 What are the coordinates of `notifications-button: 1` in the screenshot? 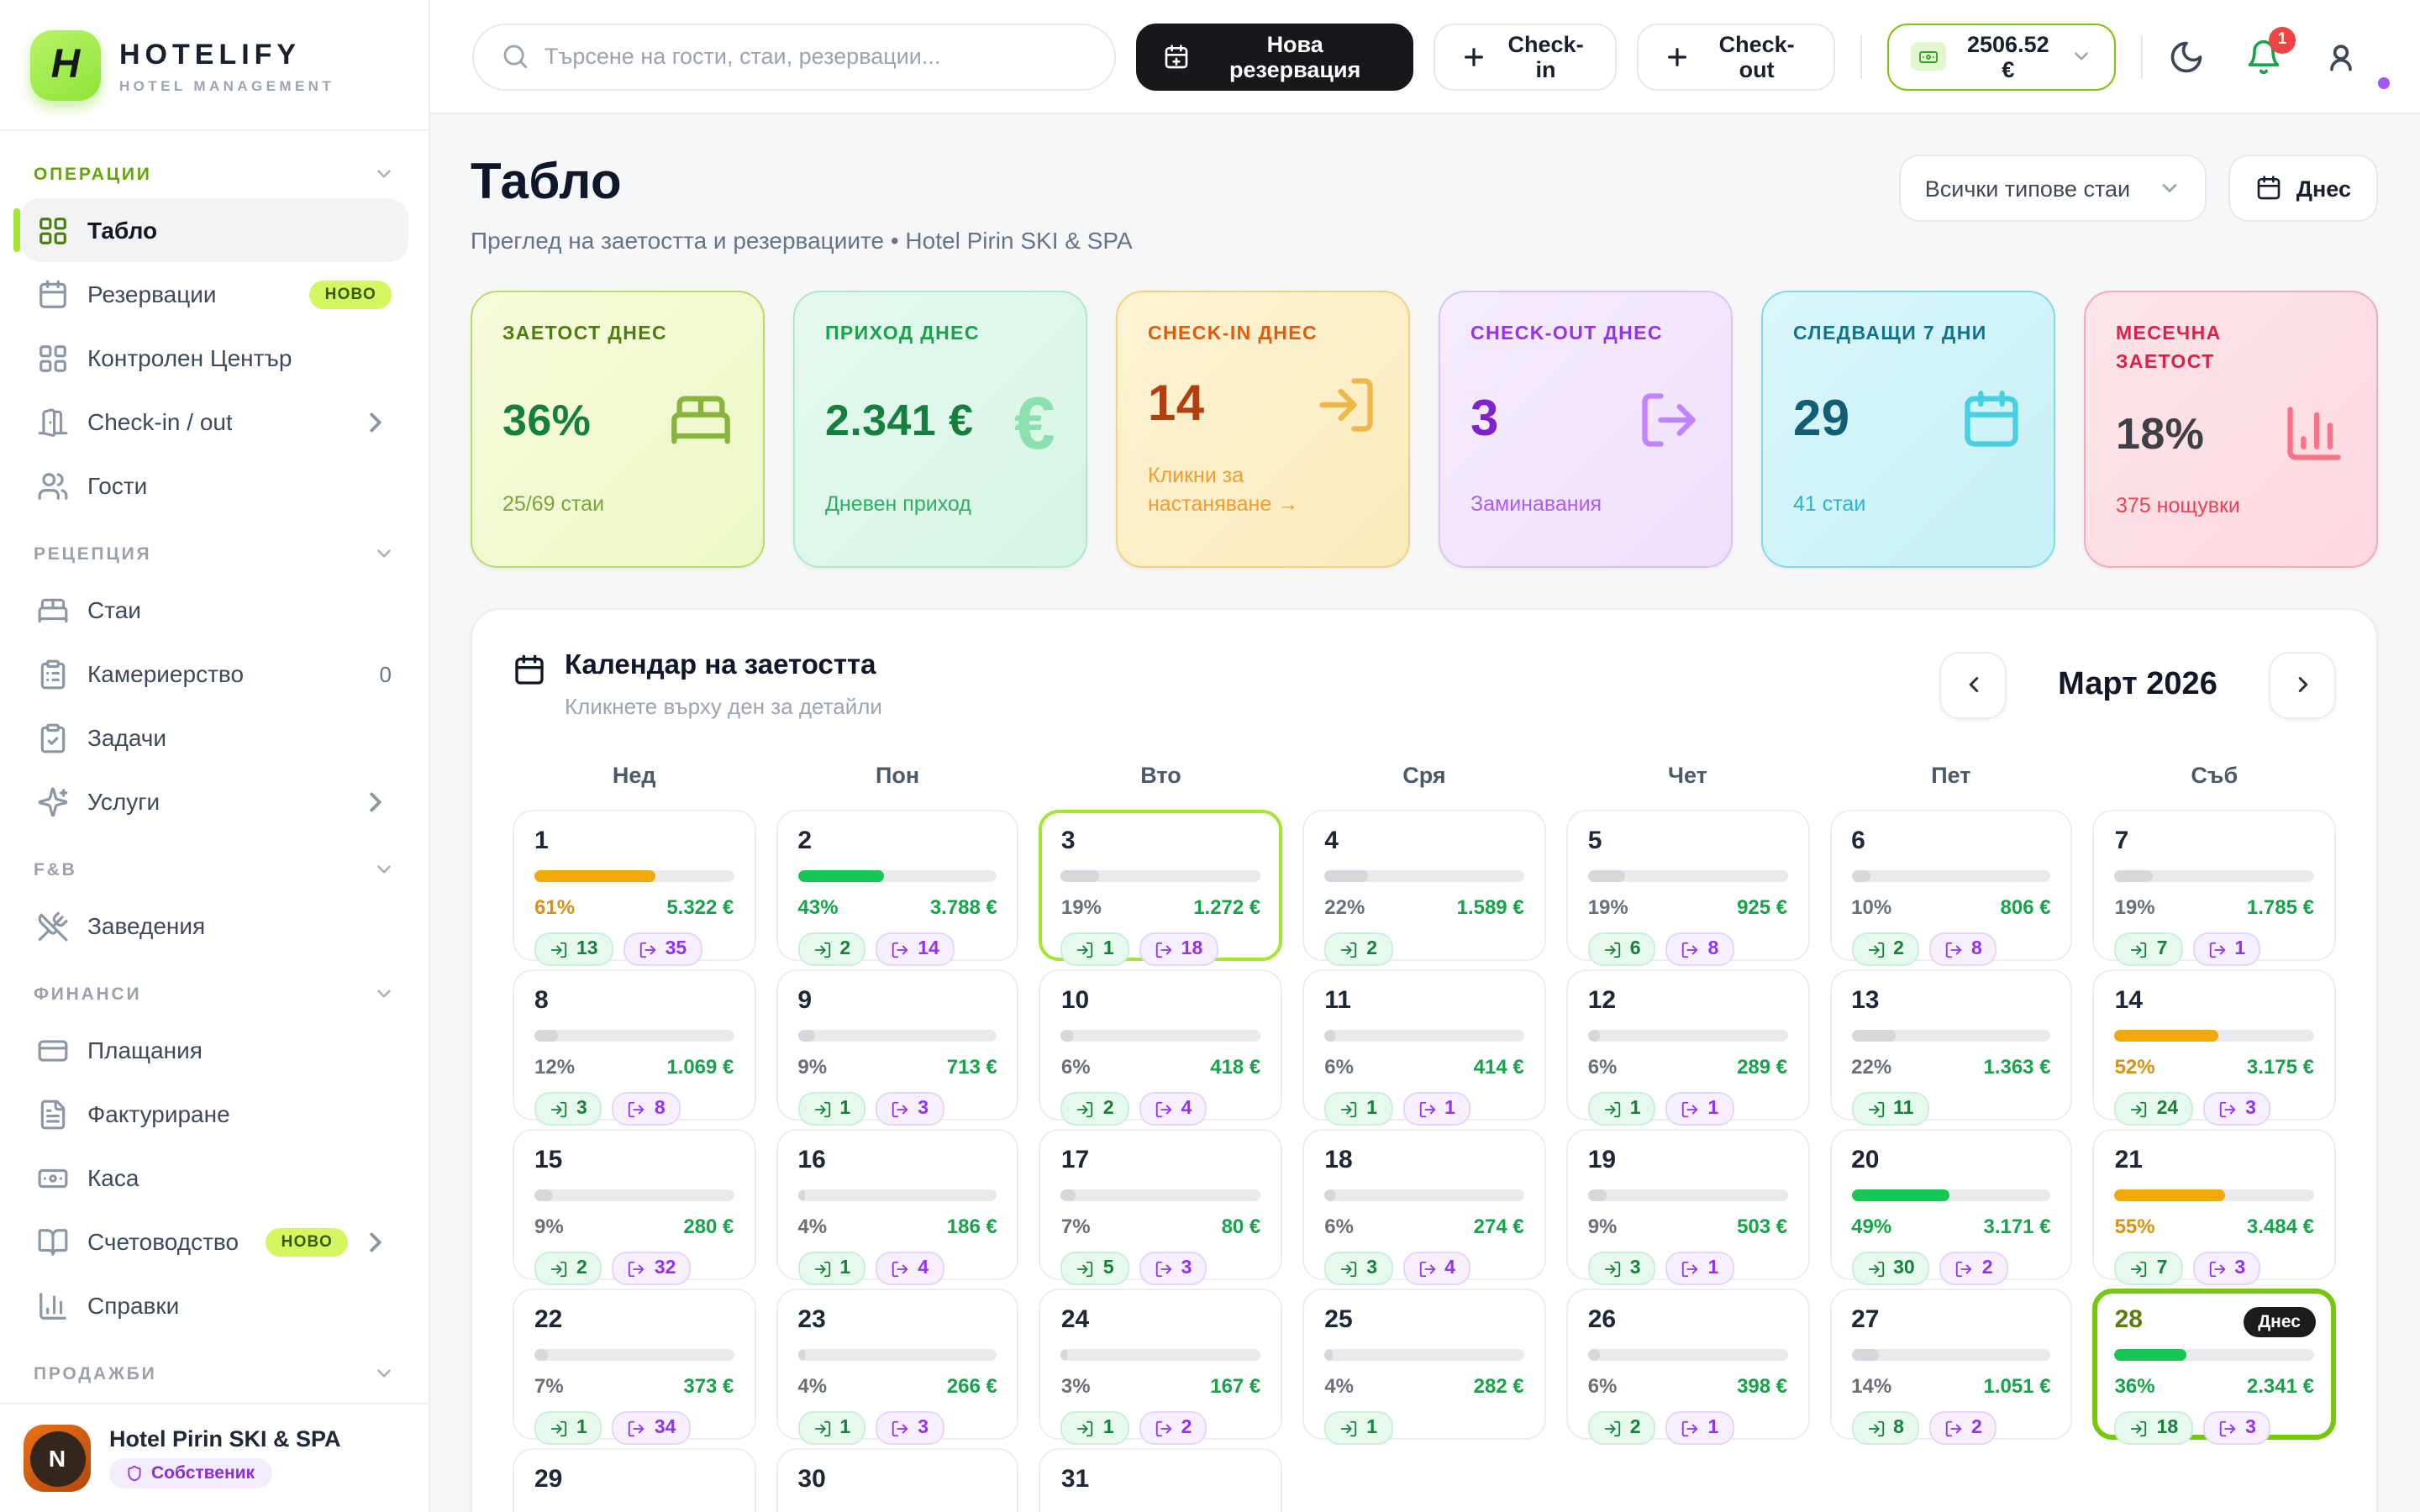 It's located at (2270, 50).